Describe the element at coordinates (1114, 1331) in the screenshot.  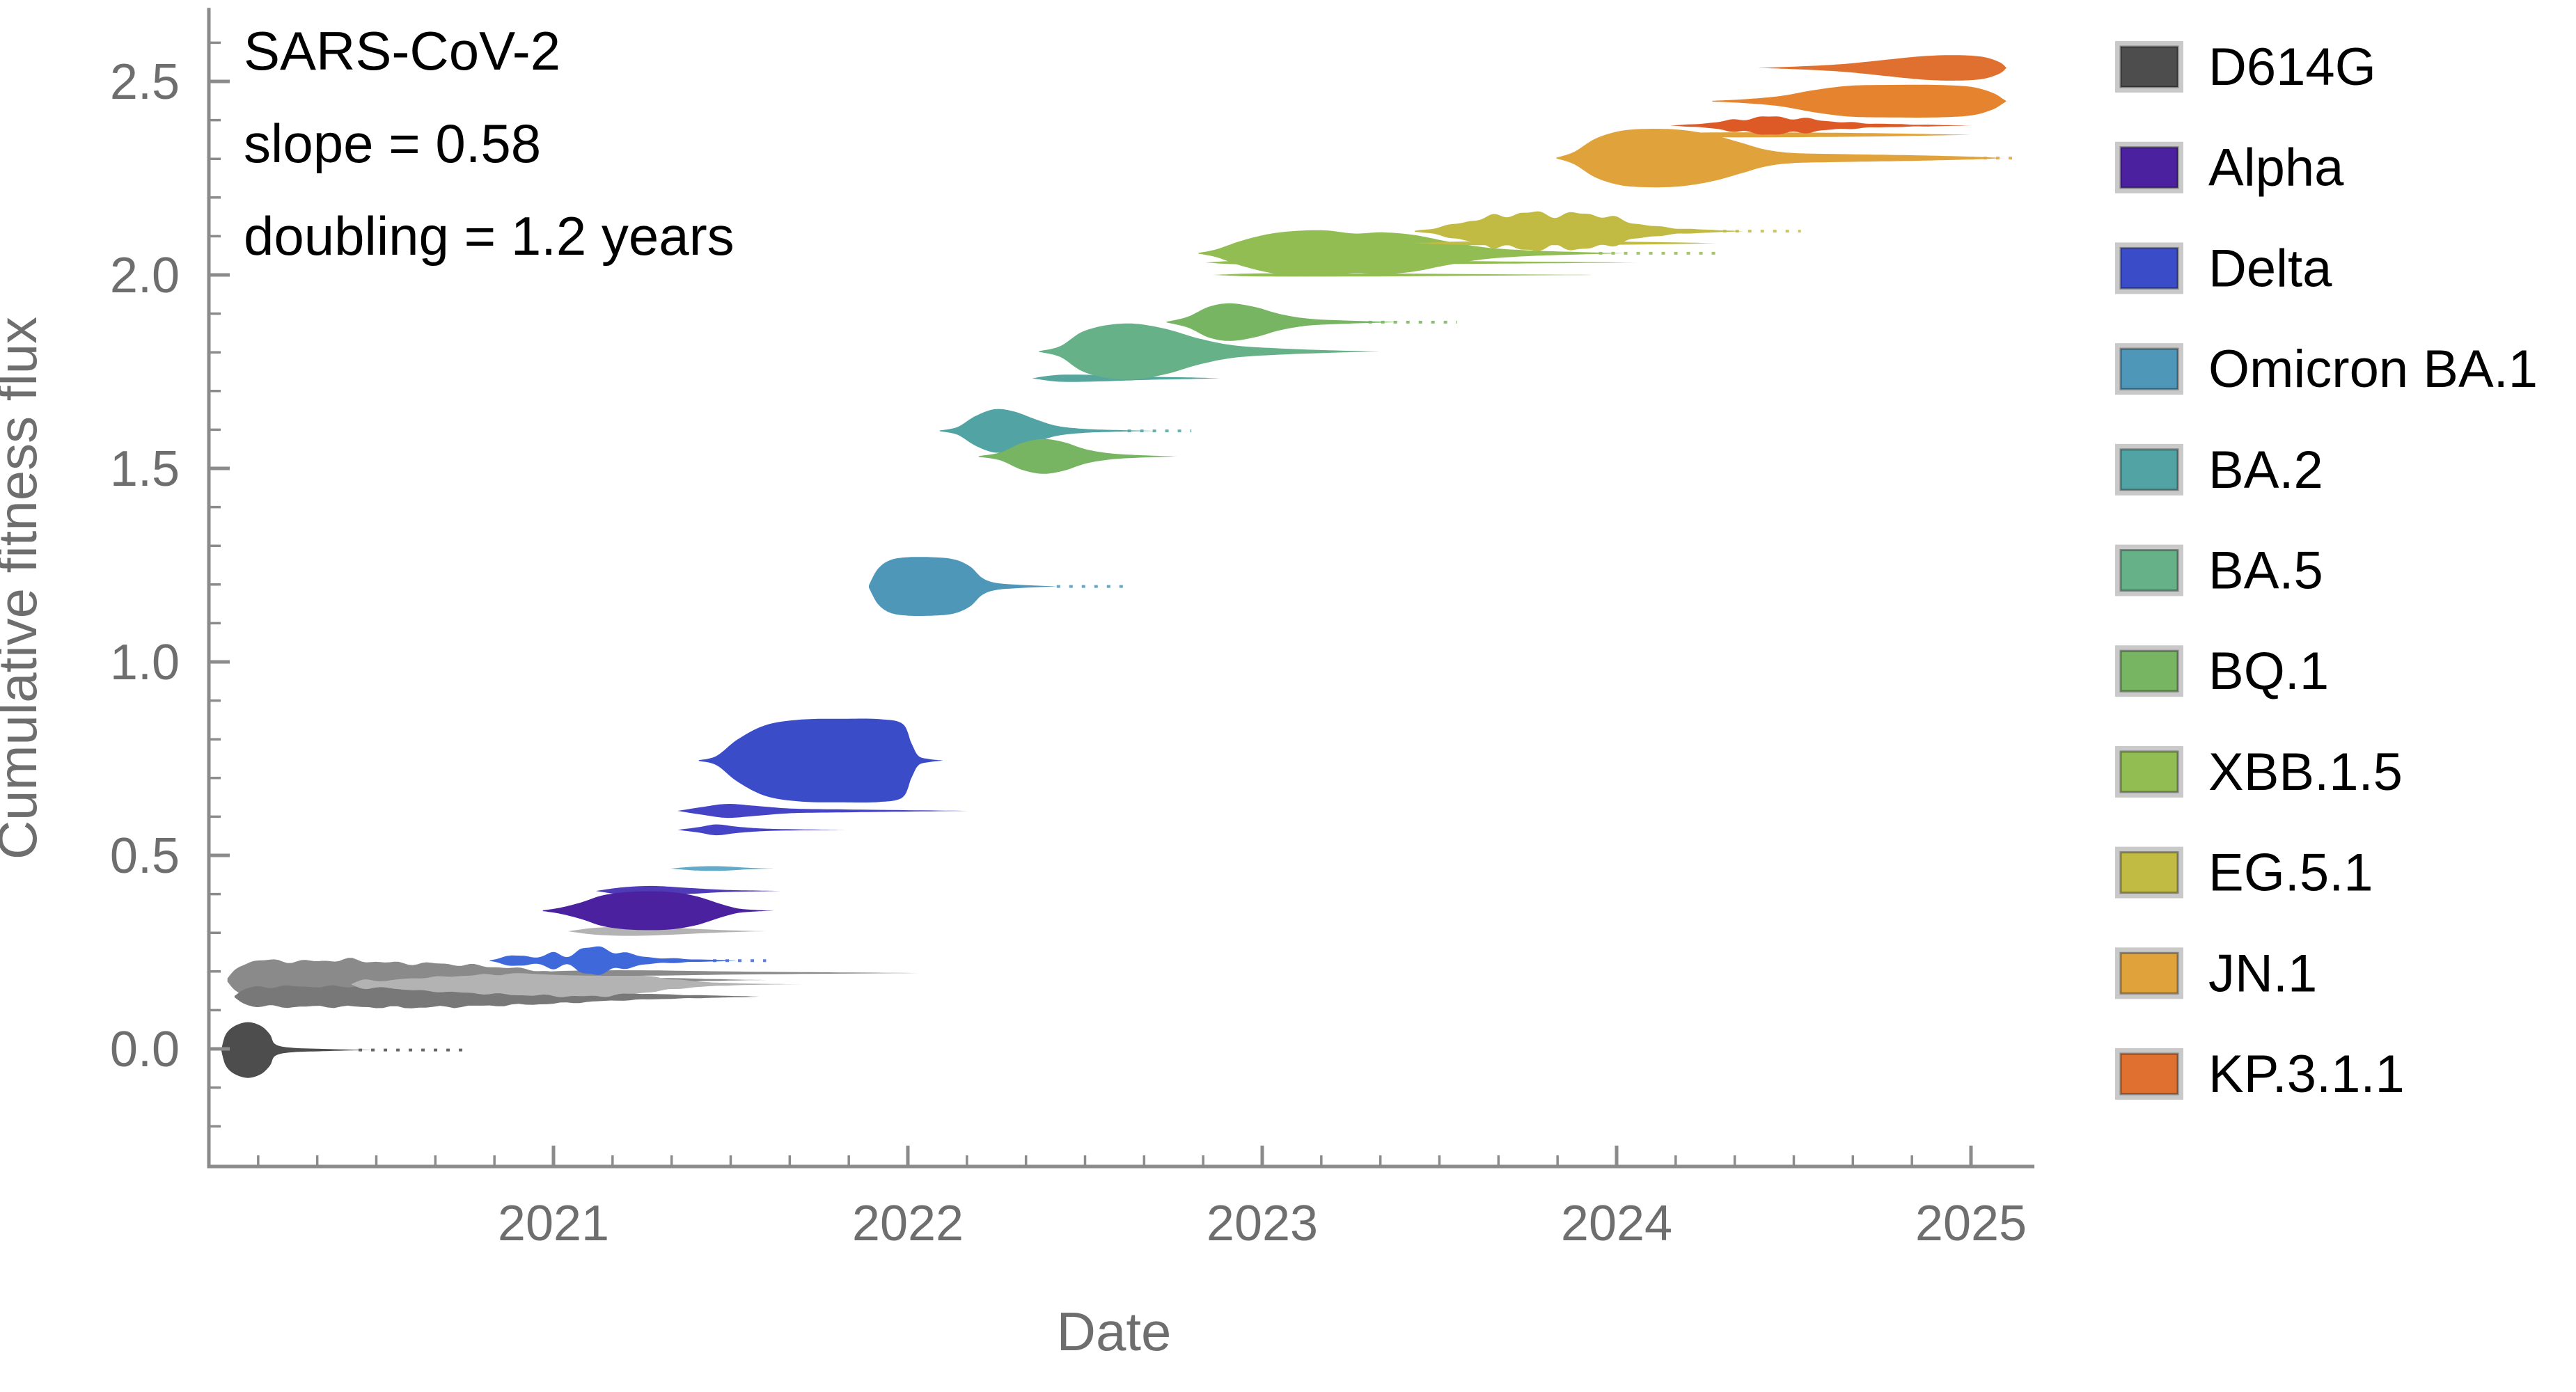
I see `x-axis-label: Date` at that location.